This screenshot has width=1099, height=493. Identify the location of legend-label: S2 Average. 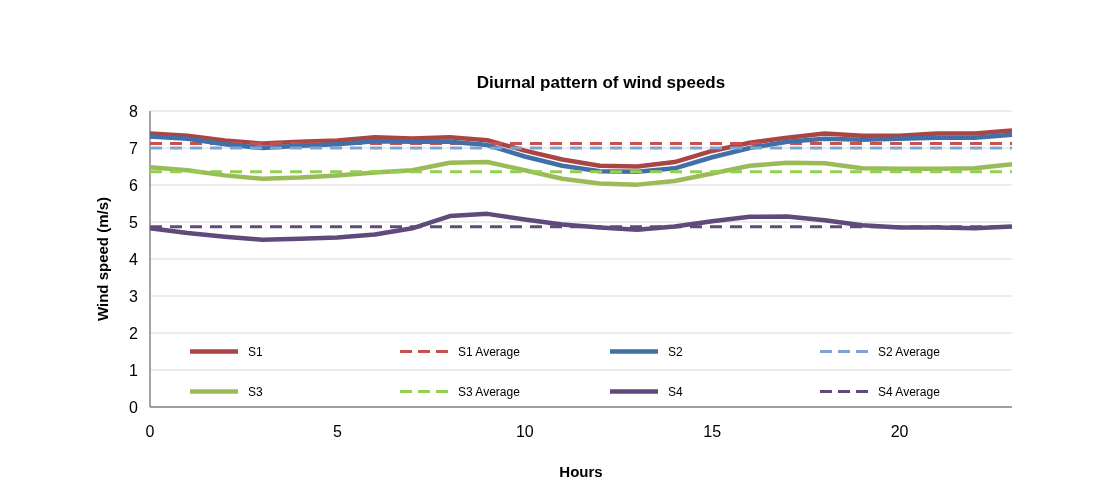
(909, 351).